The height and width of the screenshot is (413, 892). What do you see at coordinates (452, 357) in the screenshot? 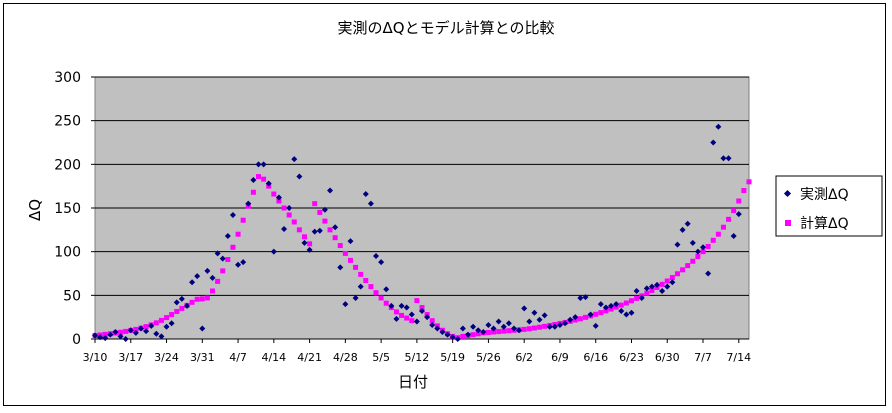
I see `x-tick-label: 5/19` at bounding box center [452, 357].